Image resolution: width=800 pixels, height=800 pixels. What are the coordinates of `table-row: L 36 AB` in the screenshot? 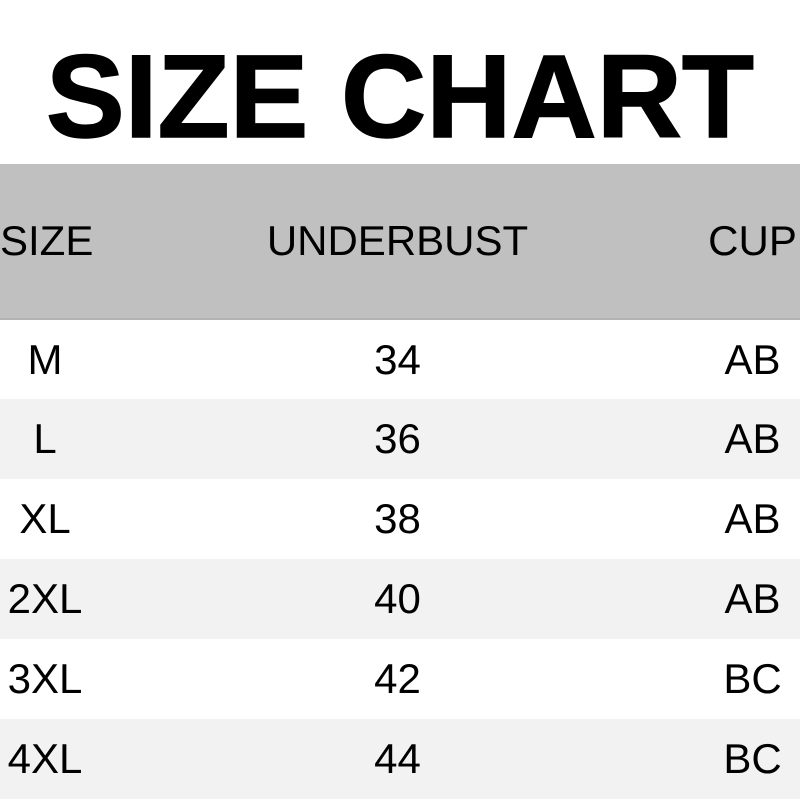 It's located at (400, 439).